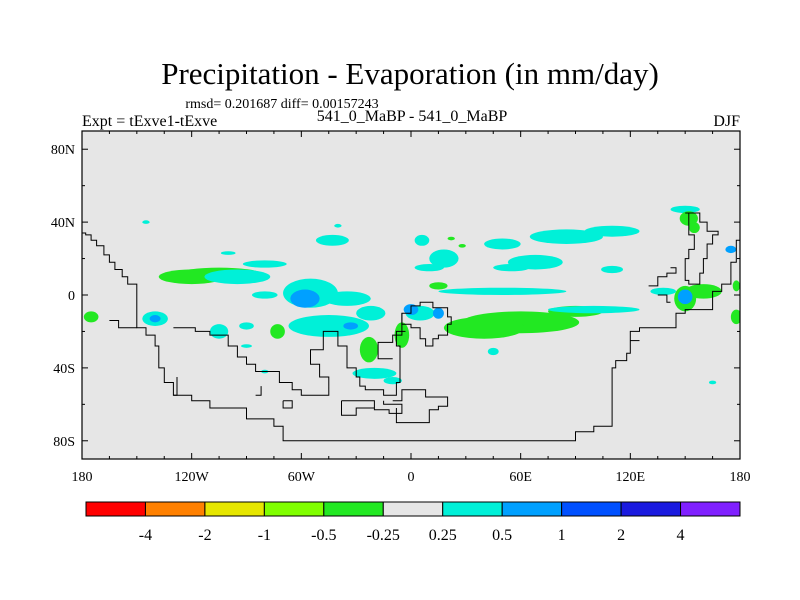 Image resolution: width=800 pixels, height=600 pixels. I want to click on colorbar: -4 -2 -1 -0.5 -0.25 0.25 0.5 1 2 4, so click(413, 522).